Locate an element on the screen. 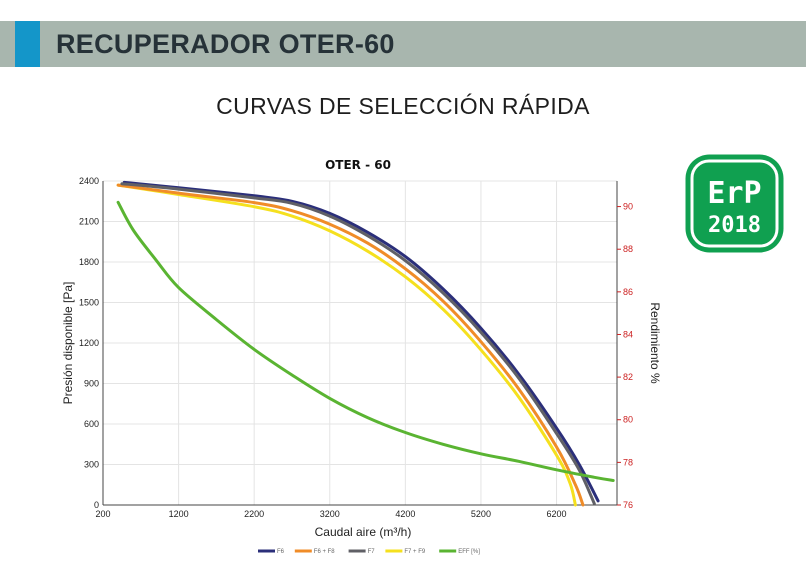 This screenshot has width=806, height=585. x-tick-label: 5200 is located at coordinates (481, 514).